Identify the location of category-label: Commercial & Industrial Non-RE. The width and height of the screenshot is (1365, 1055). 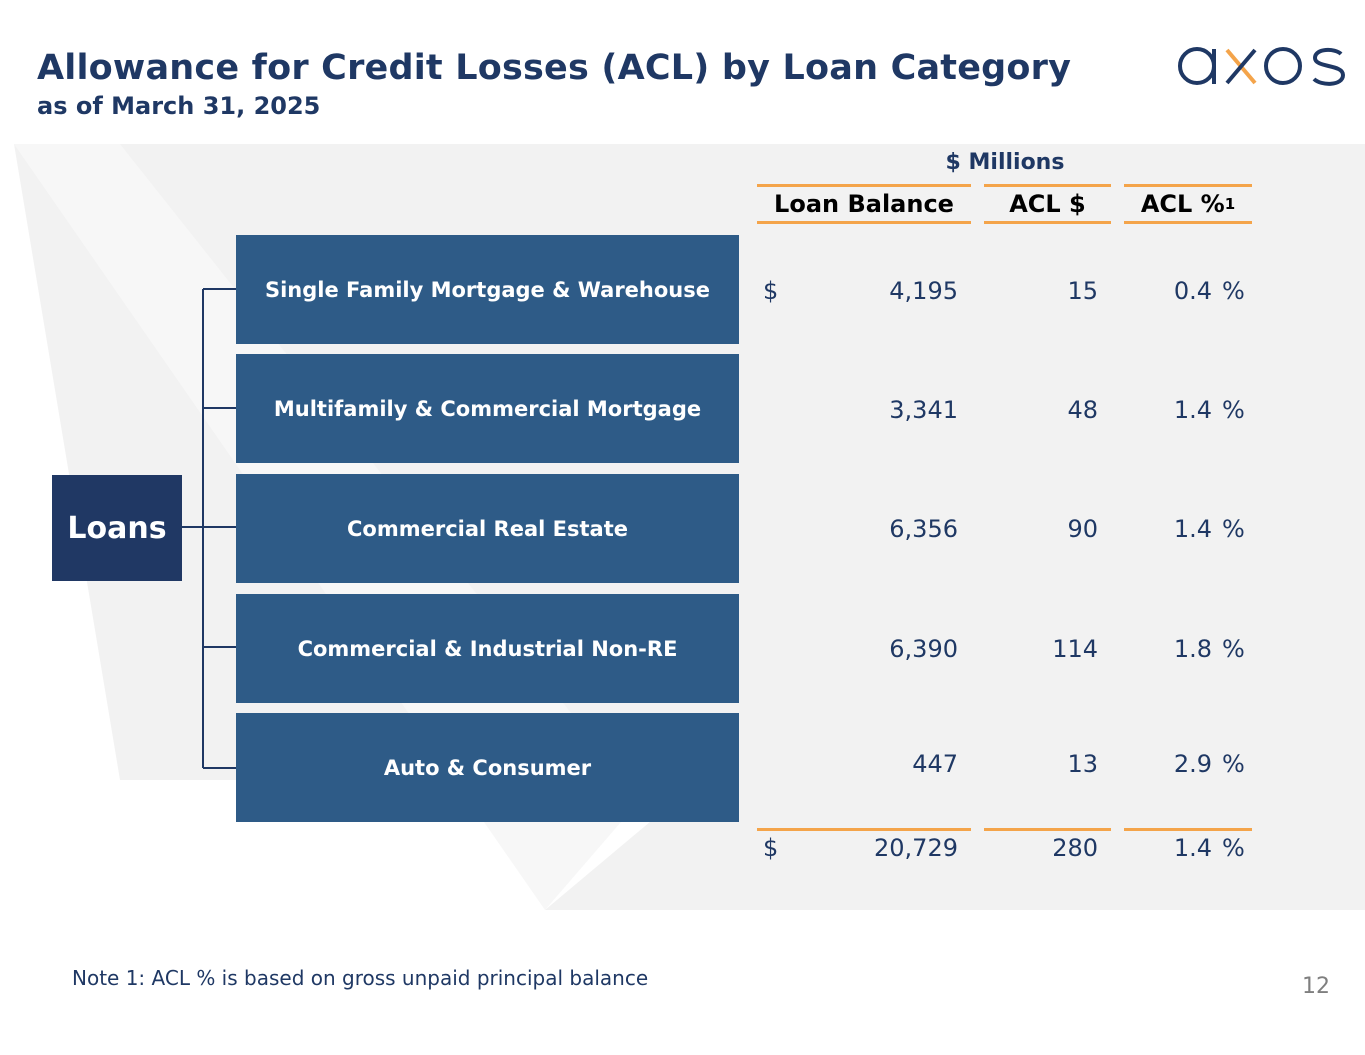
(487, 648).